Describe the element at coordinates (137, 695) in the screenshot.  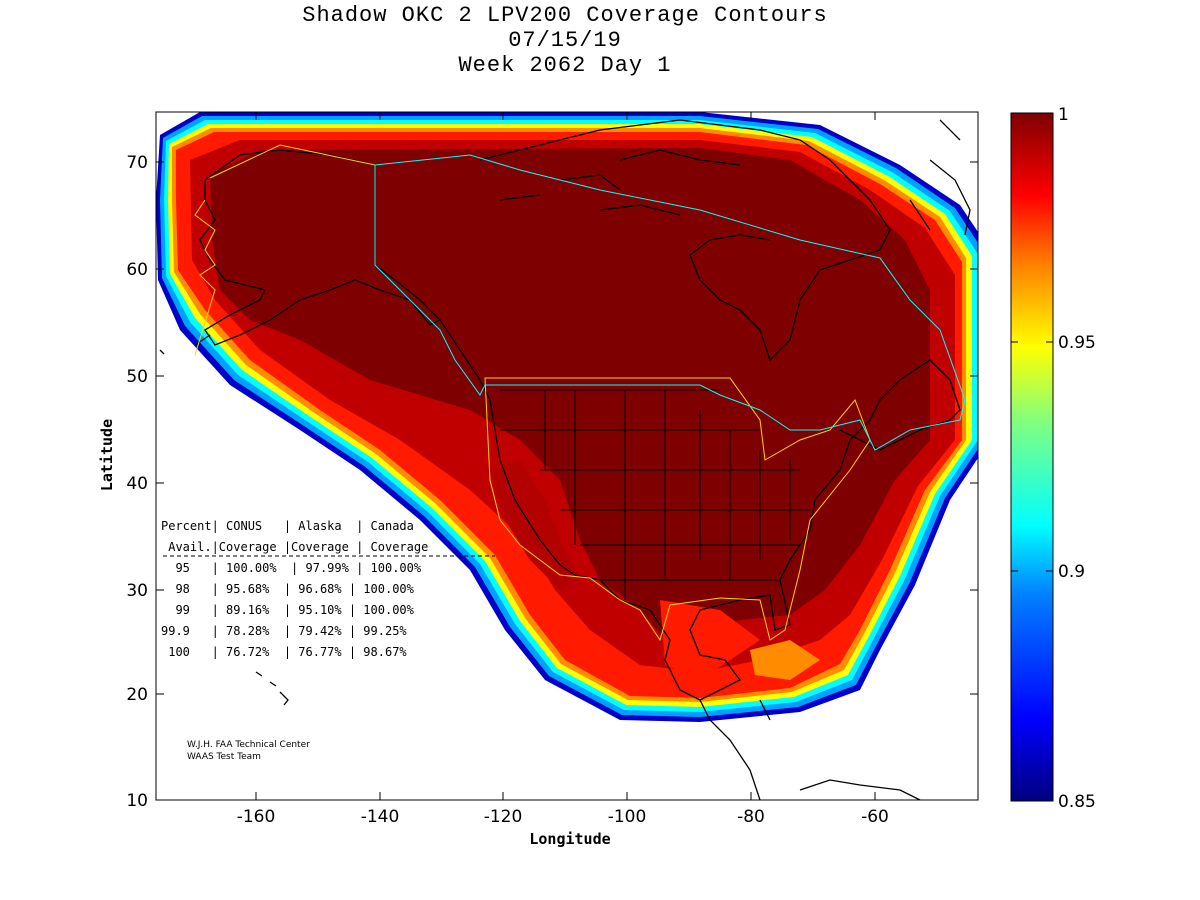
I see `y-tick-label-20: 20` at that location.